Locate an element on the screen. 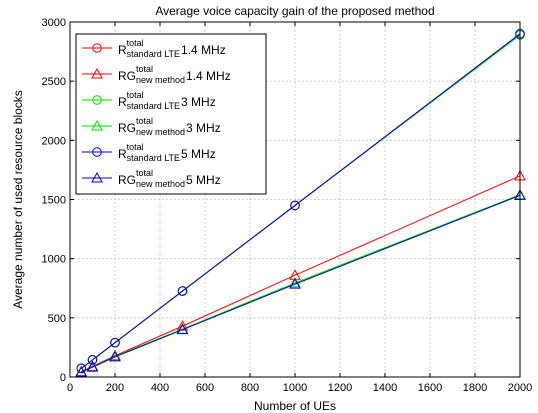 The image size is (538, 413). y-tick-label: 2500 is located at coordinates (54, 82).